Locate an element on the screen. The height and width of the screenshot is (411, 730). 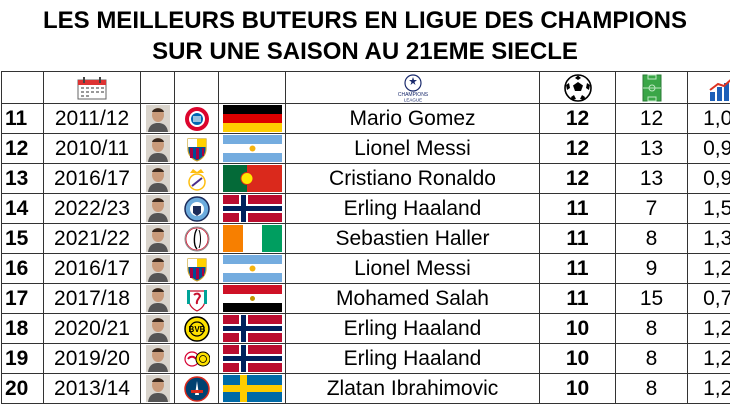
season-cell: 2010/11 is located at coordinates (92, 148).